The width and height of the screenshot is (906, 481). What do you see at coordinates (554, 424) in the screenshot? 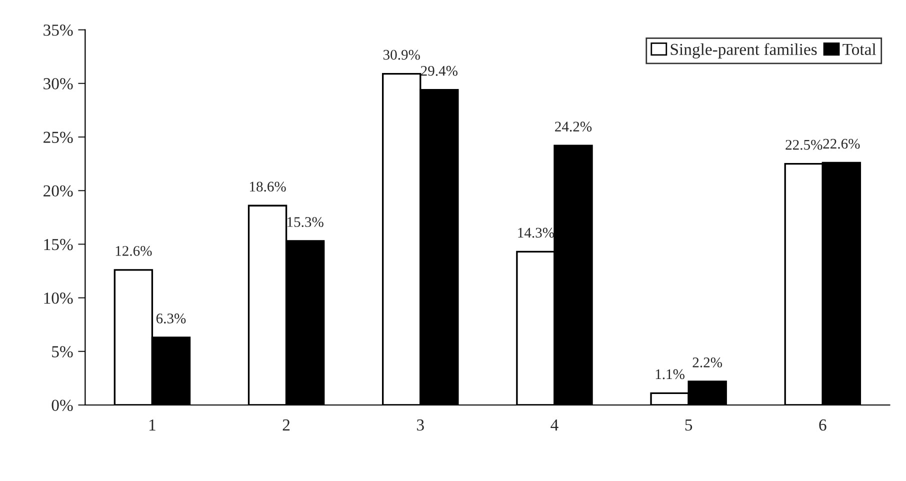
I see `x-tick-label: 4` at bounding box center [554, 424].